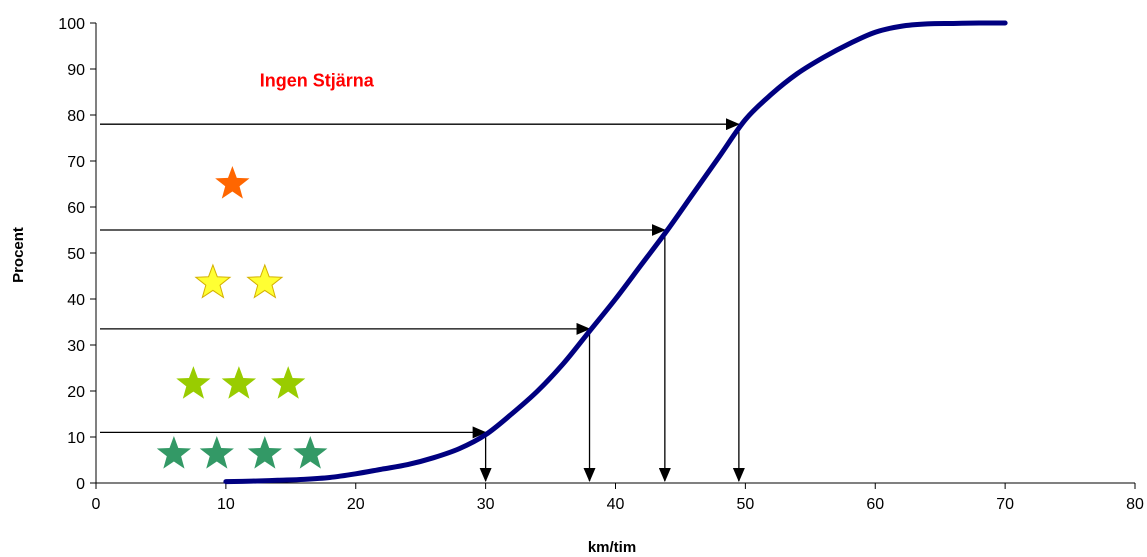 This screenshot has width=1147, height=557. What do you see at coordinates (1135, 504) in the screenshot?
I see `x-tick-label: 80` at bounding box center [1135, 504].